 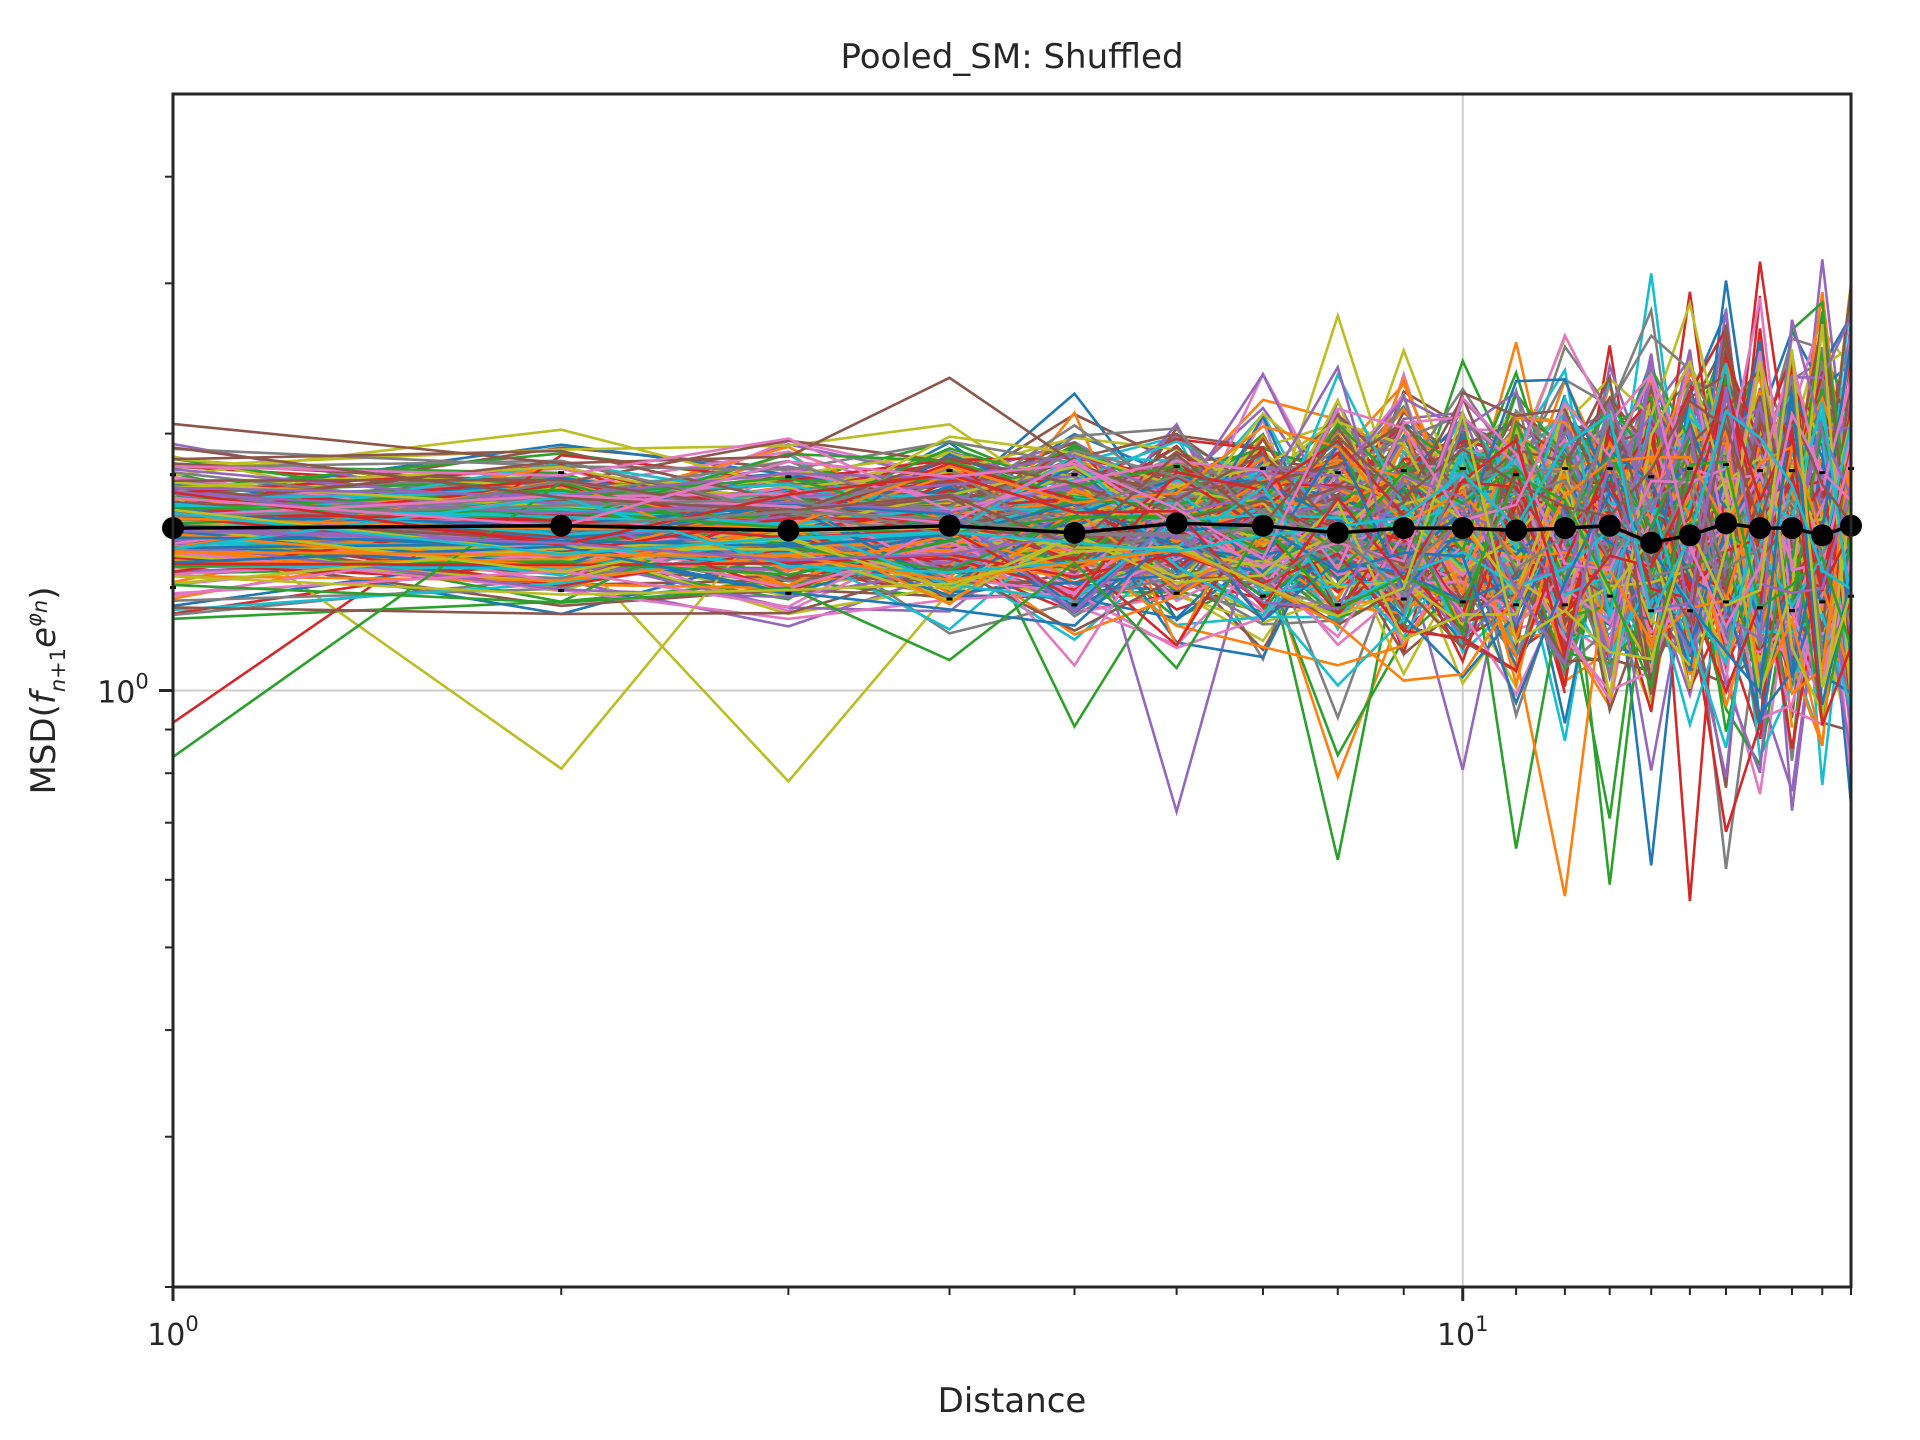 I want to click on y-axis-label: MSD(fn+1eφn), so click(x=46, y=691).